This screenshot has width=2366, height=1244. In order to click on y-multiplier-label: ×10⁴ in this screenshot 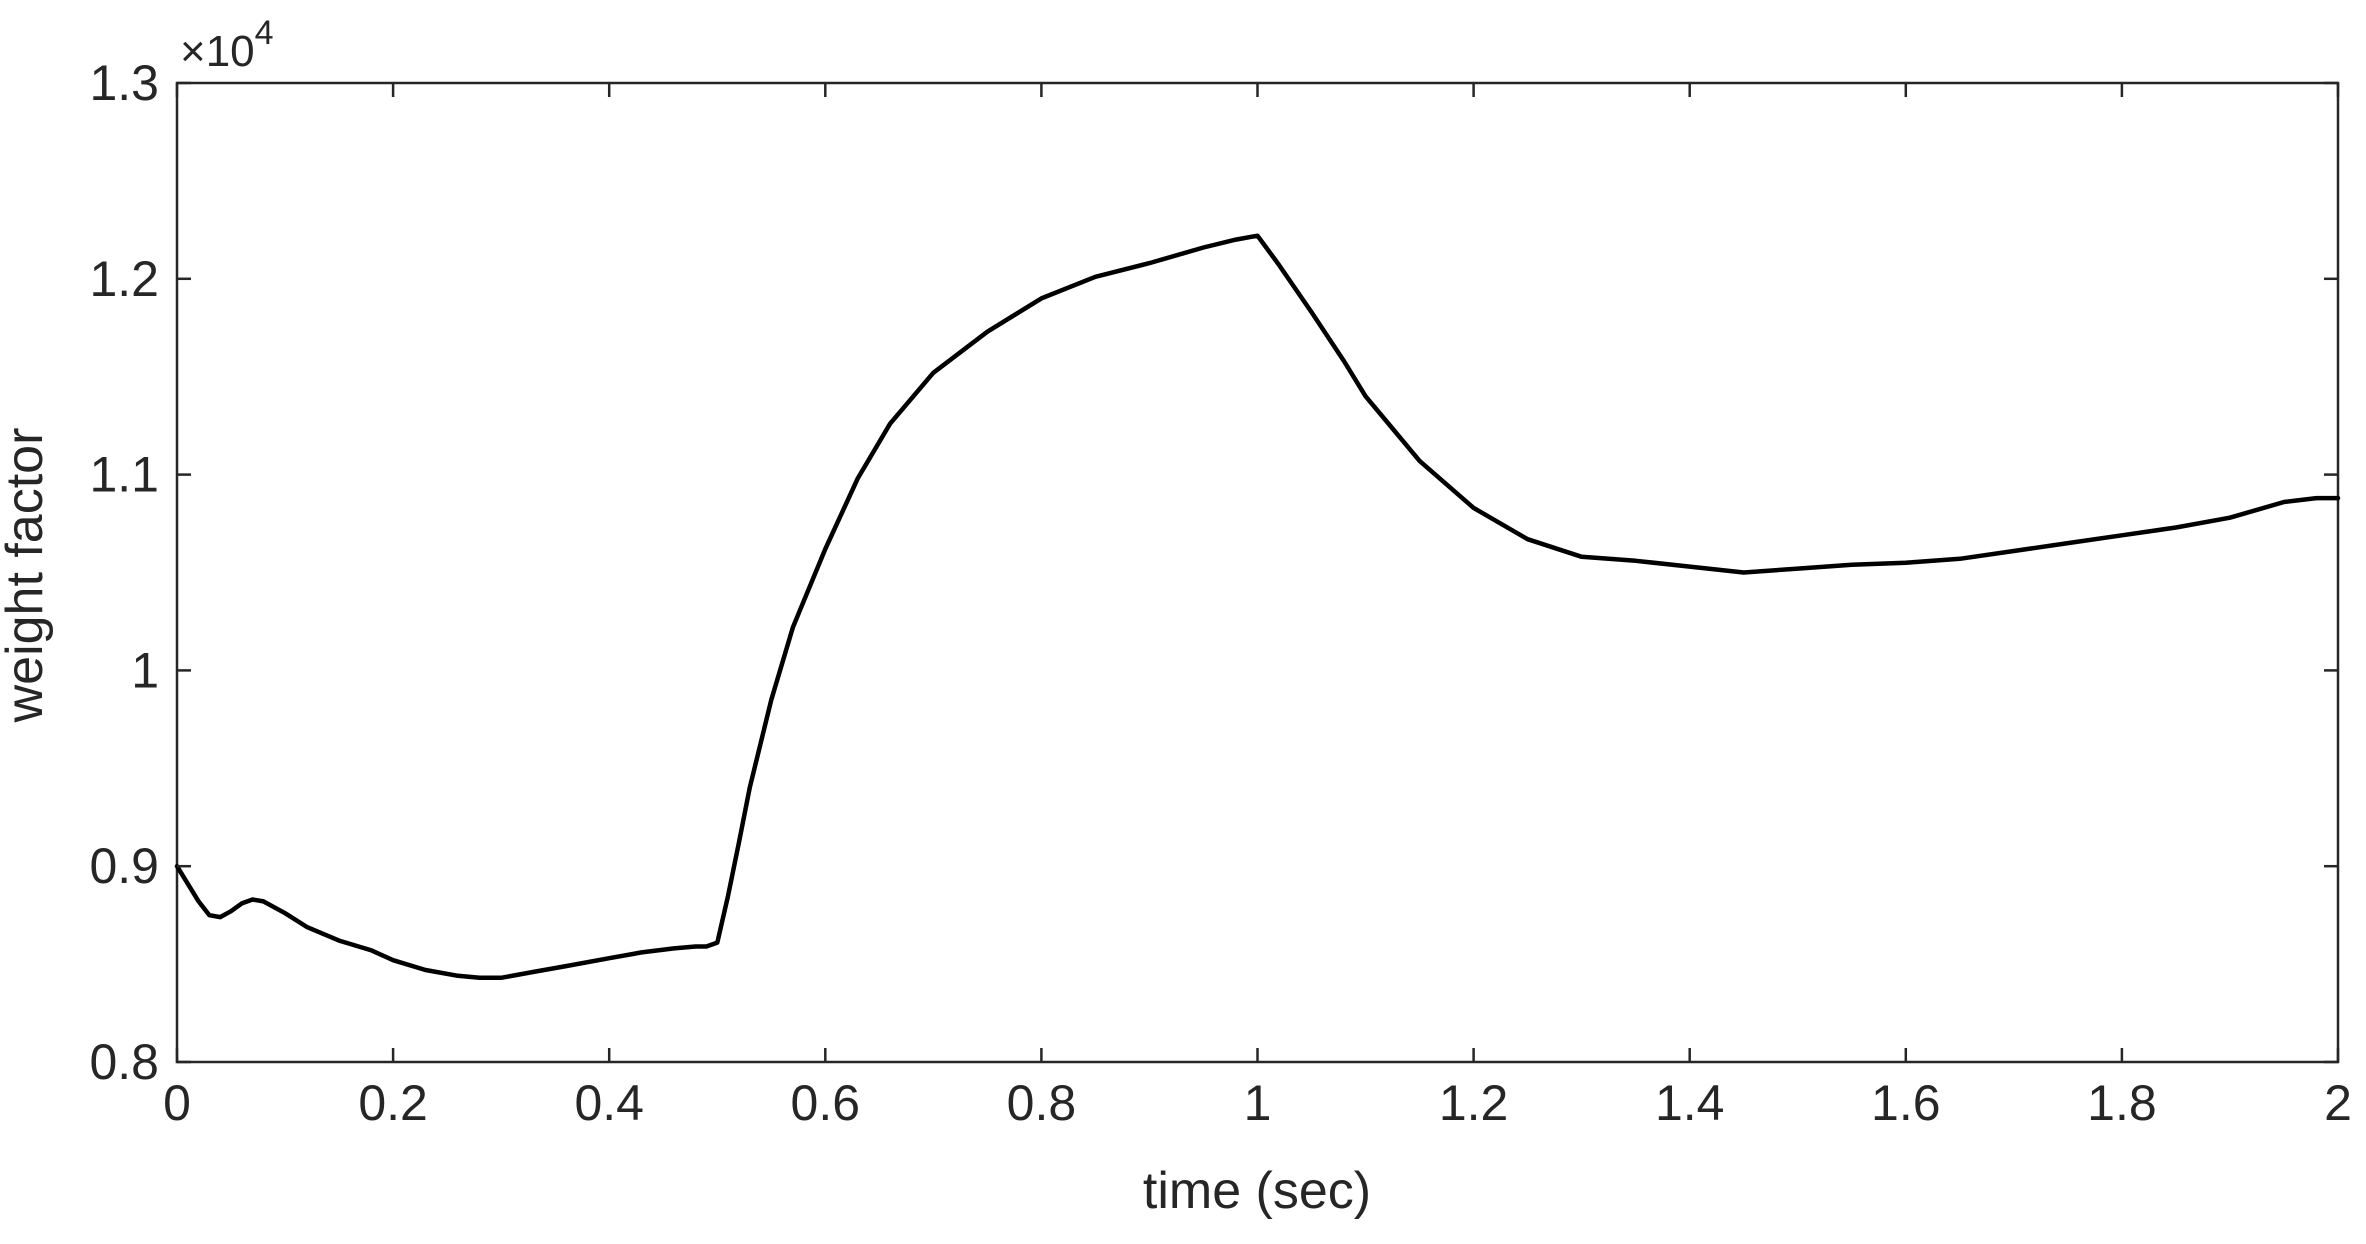, I will do `click(227, 45)`.